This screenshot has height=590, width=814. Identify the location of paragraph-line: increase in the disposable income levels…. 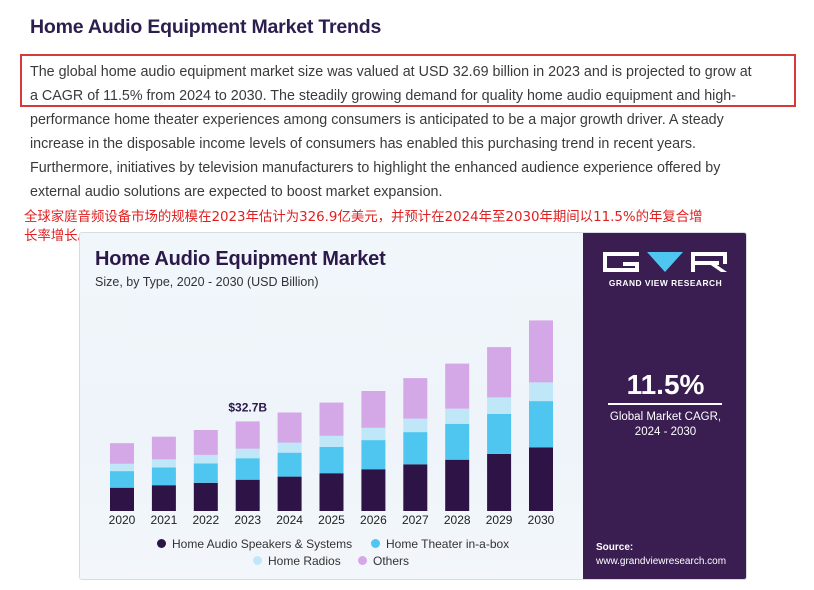
(363, 144).